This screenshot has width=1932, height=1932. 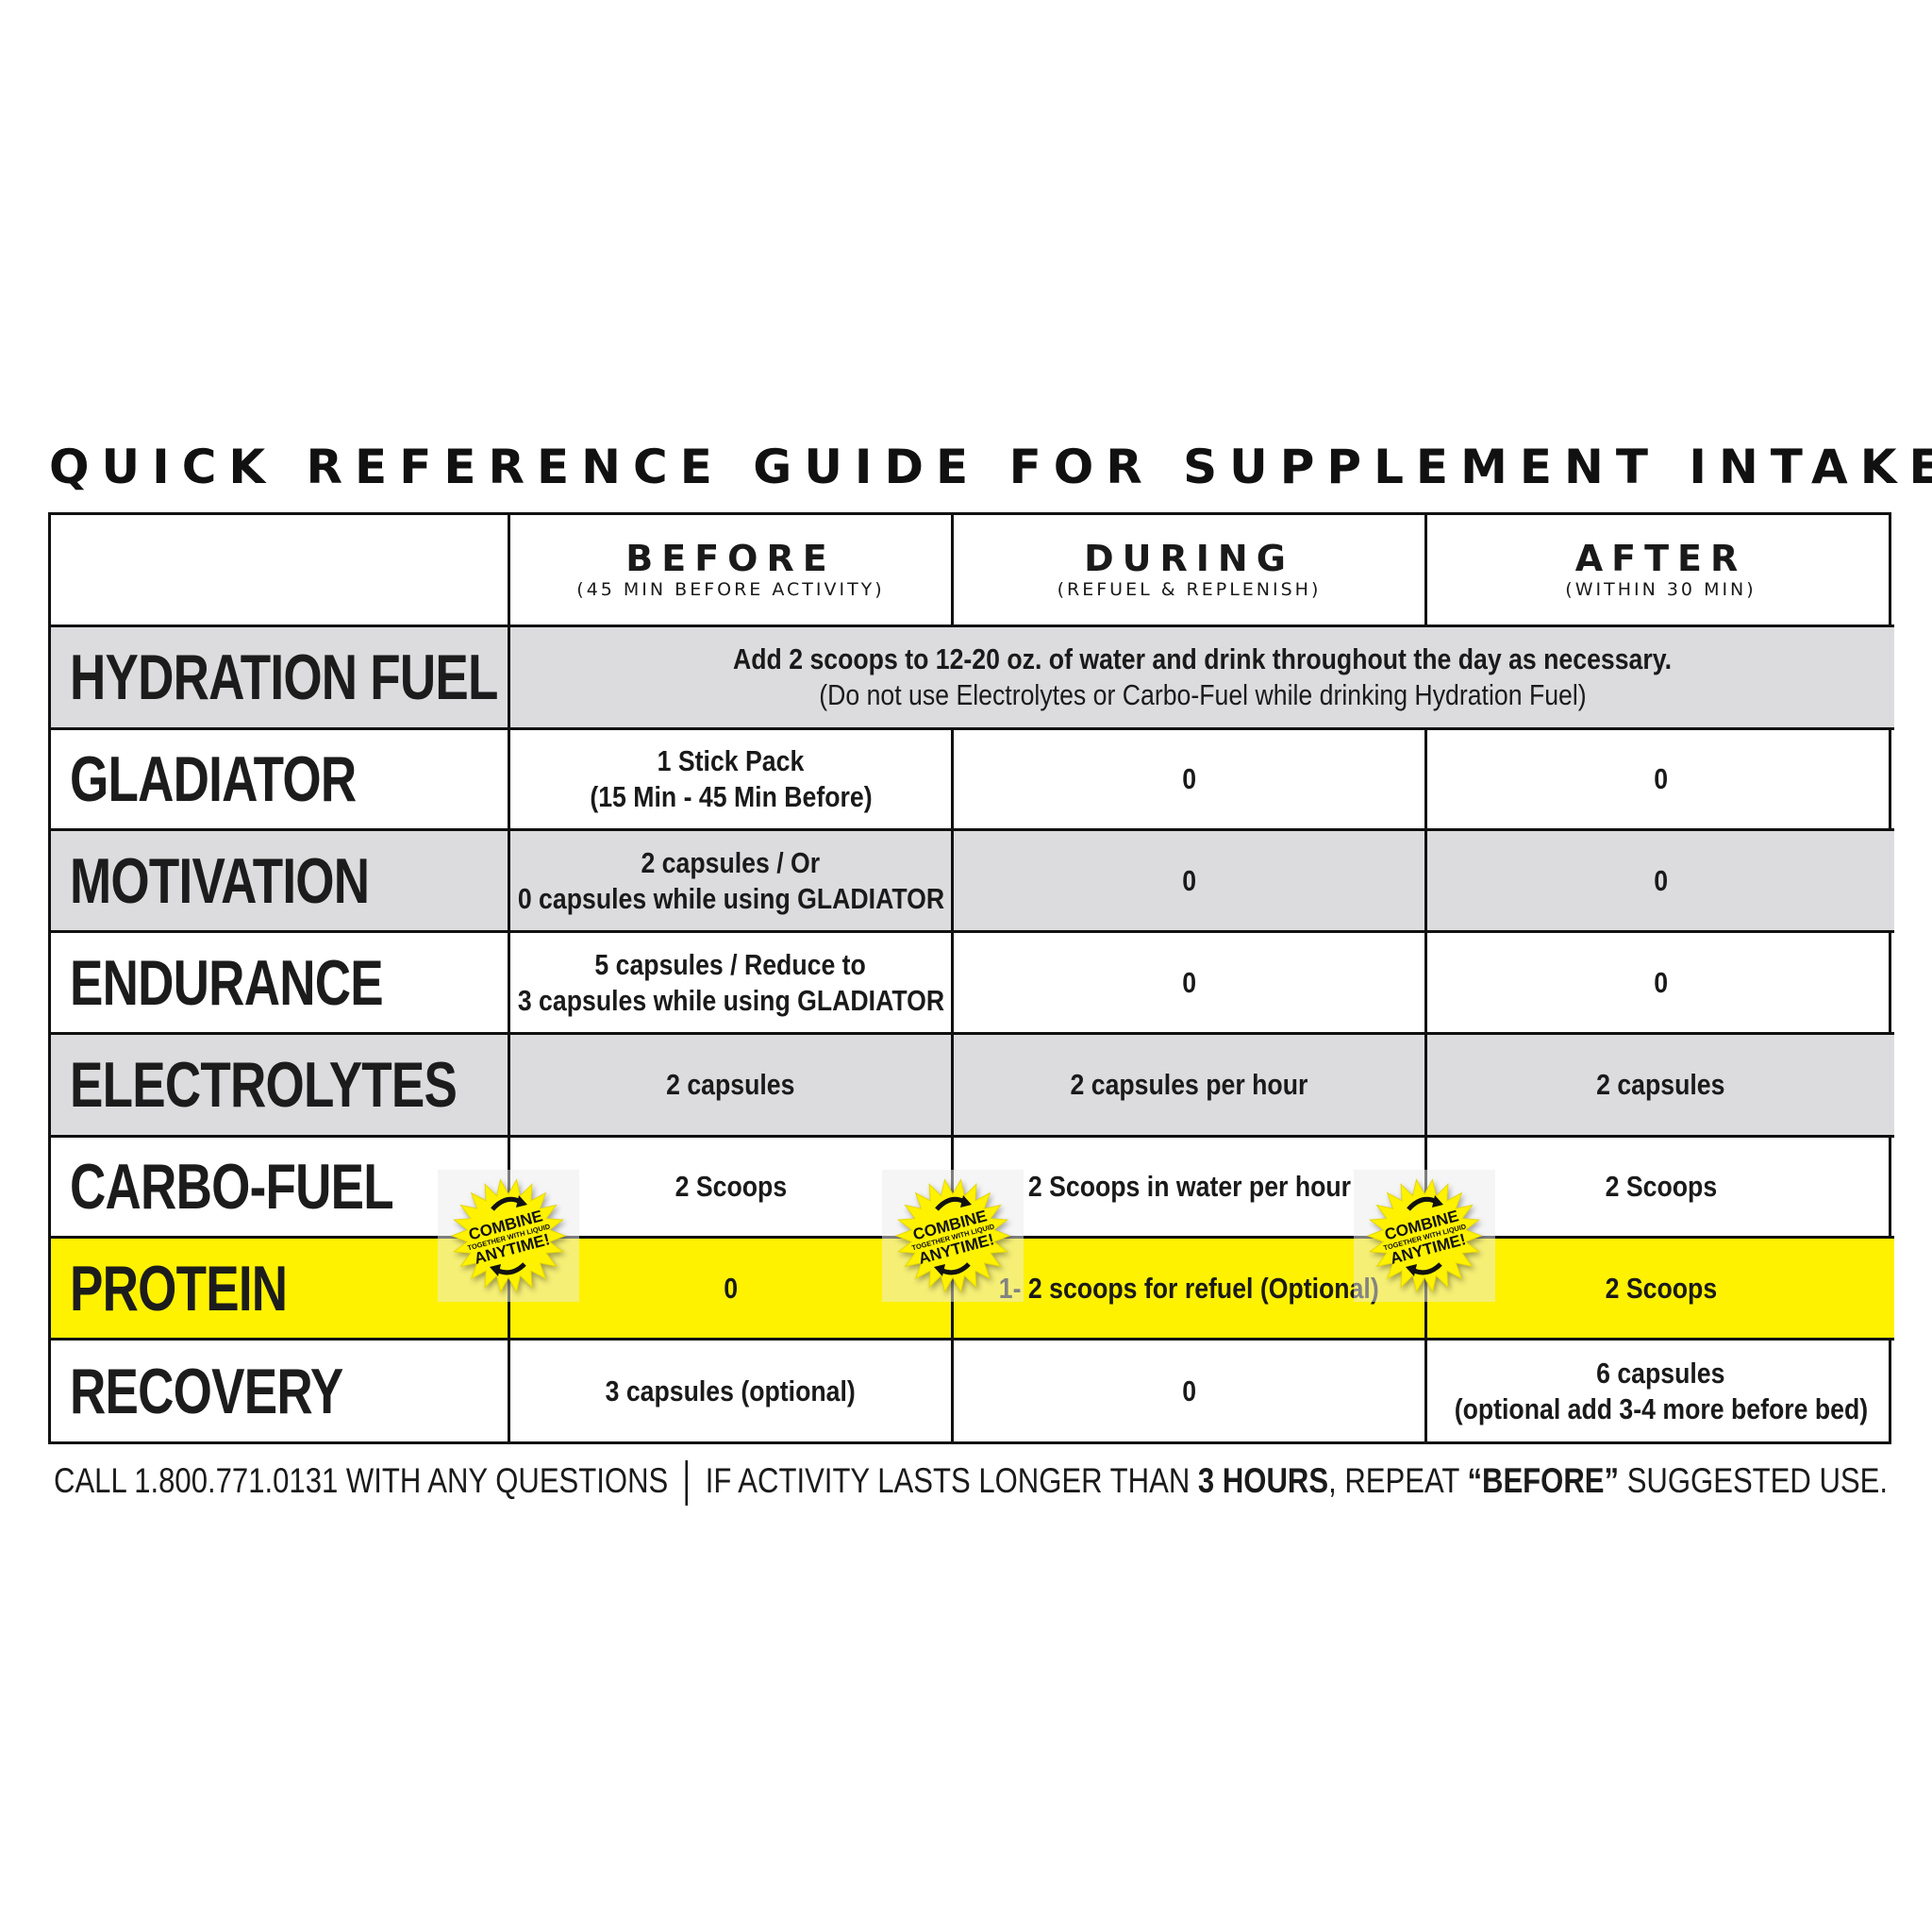 I want to click on footer-bold: “BEFORE”, so click(x=1544, y=1480).